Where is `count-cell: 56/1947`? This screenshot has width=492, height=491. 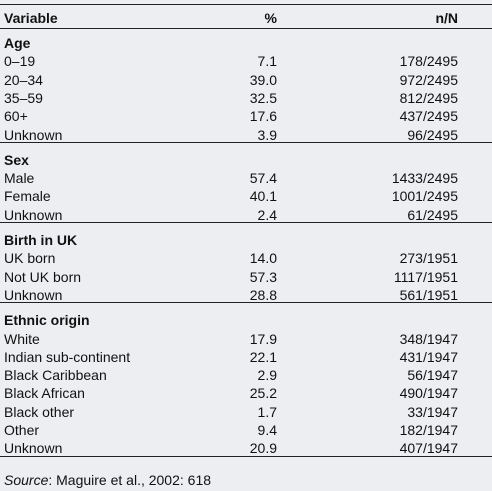 count-cell: 56/1947 is located at coordinates (432, 375).